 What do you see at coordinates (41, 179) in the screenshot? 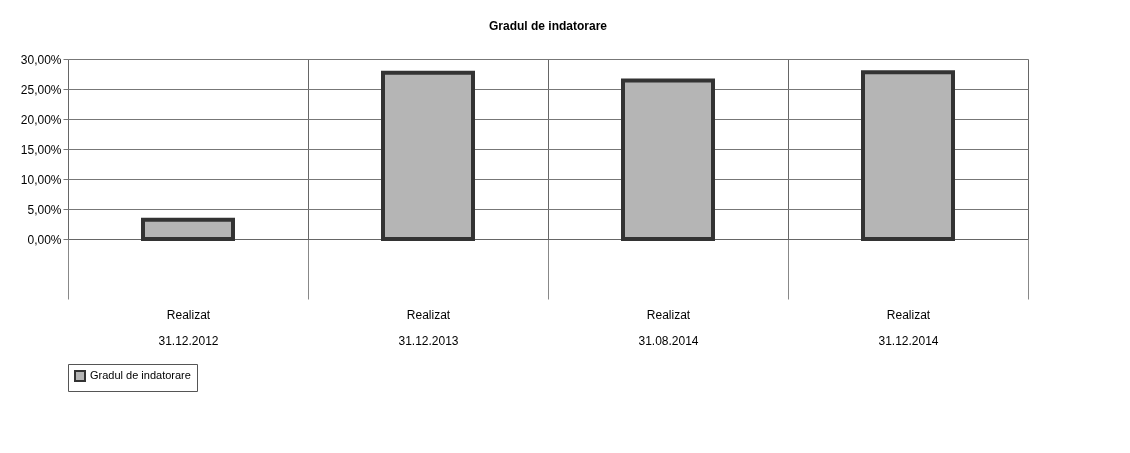
I see `y-tick-label: 10,00%` at bounding box center [41, 179].